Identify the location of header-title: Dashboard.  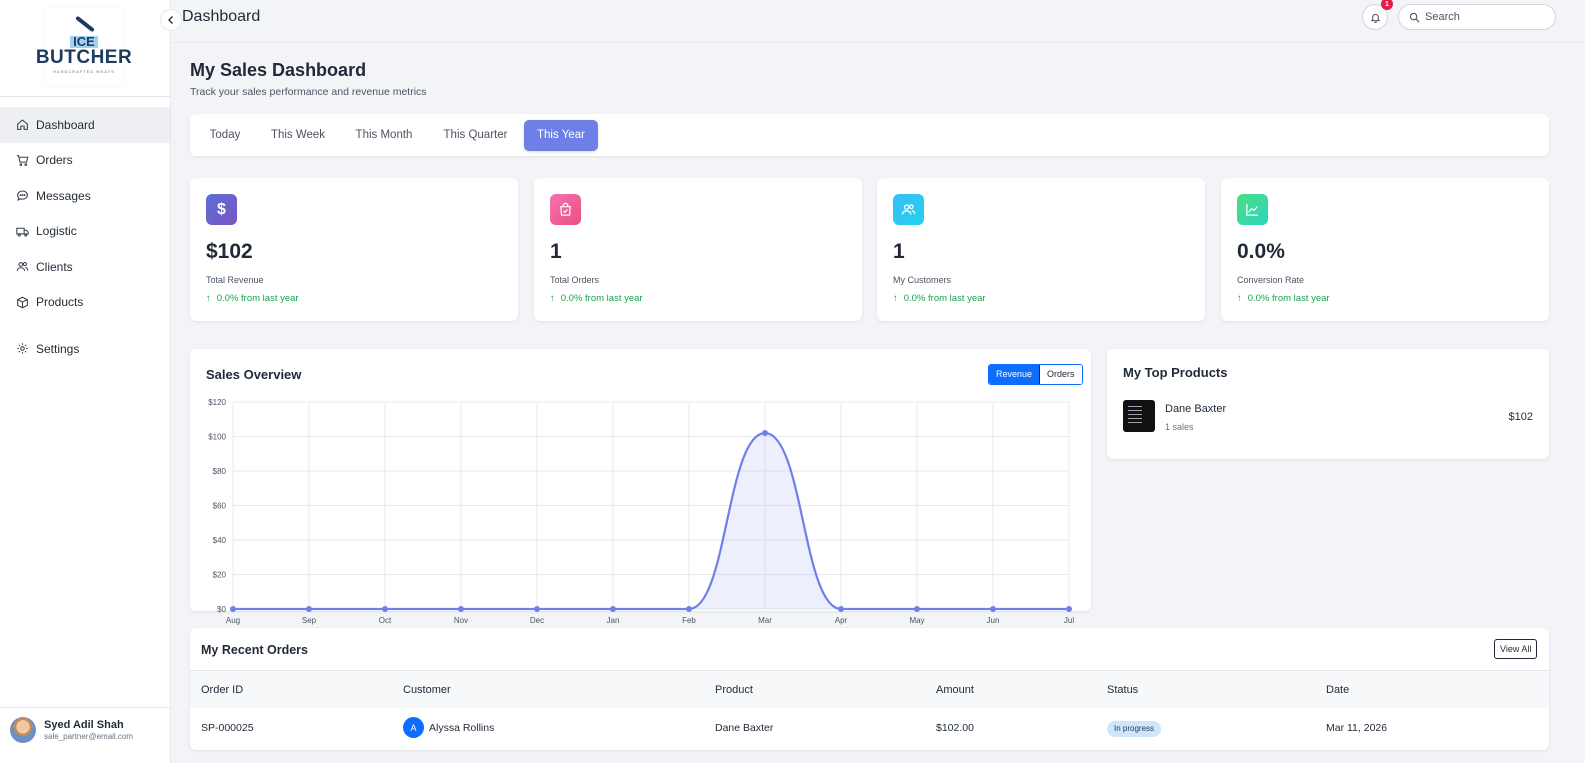
(221, 16).